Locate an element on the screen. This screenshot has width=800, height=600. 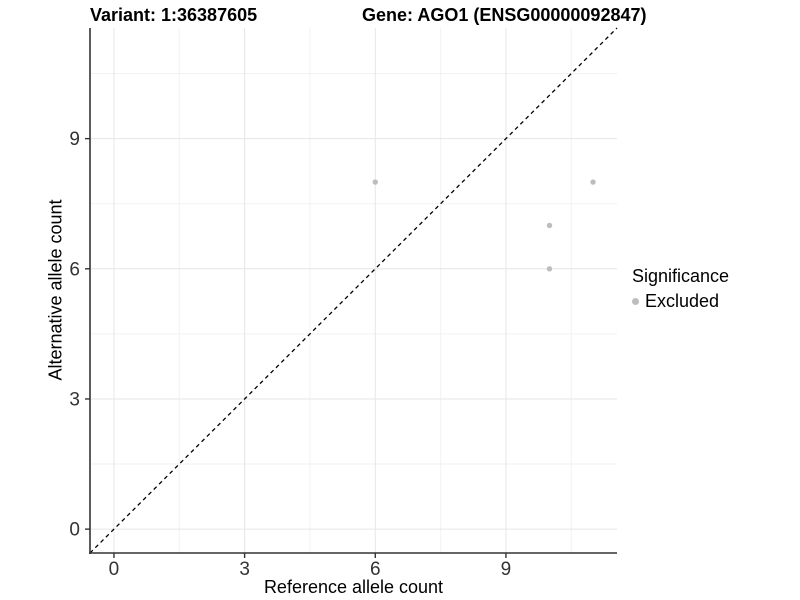
x-tick-label: 9 is located at coordinates (506, 569).